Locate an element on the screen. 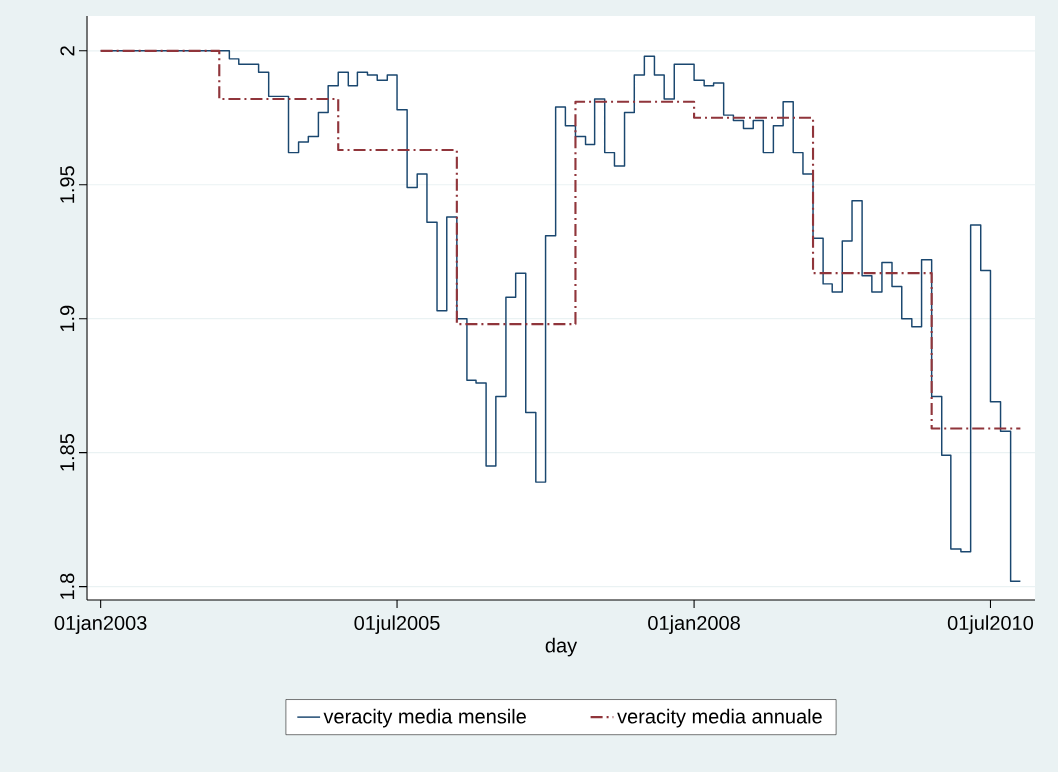 This screenshot has height=772, width=1058. x-axis-title: day is located at coordinates (561, 647).